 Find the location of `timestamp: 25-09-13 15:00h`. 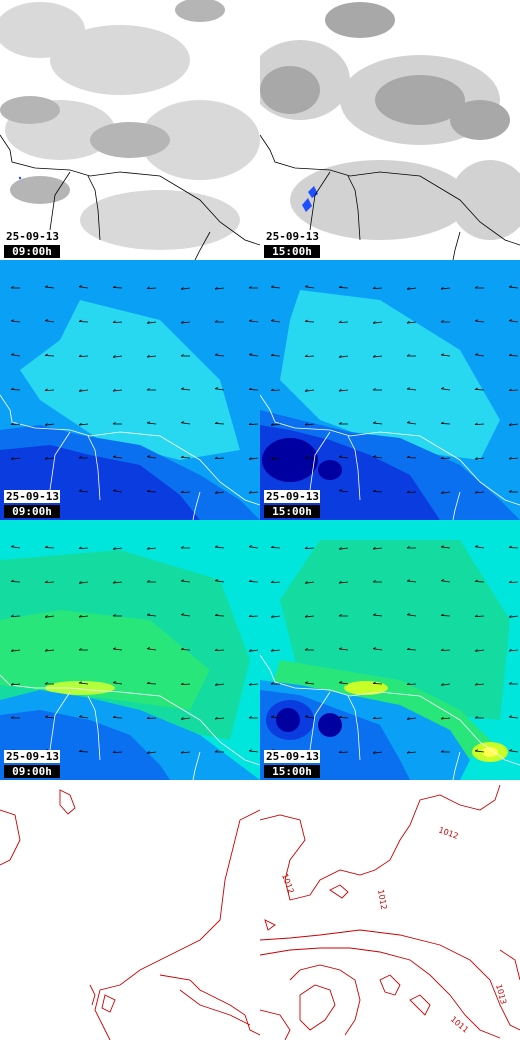

timestamp: 25-09-13 15:00h is located at coordinates (292, 504).